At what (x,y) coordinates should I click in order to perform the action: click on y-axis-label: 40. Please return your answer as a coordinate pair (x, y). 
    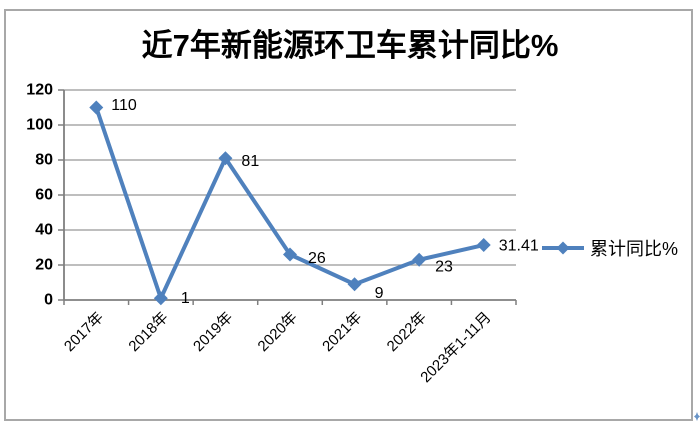
    Looking at the image, I should click on (44, 230).